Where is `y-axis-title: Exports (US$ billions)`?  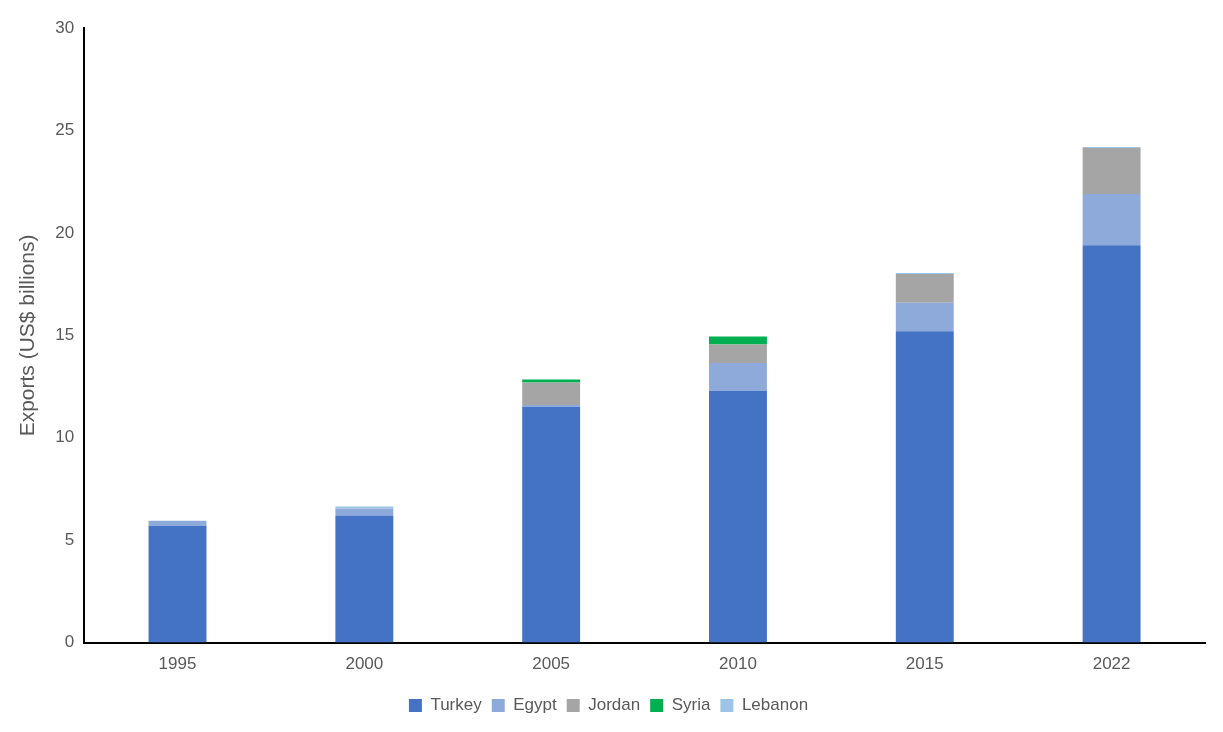
y-axis-title: Exports (US$ billions) is located at coordinates (27, 335).